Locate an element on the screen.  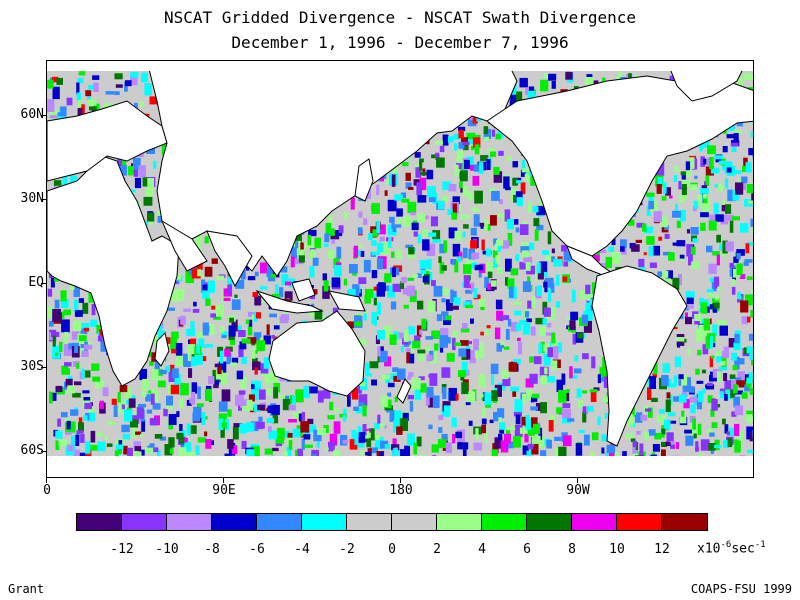
africa-landmass is located at coordinates (113, 271).